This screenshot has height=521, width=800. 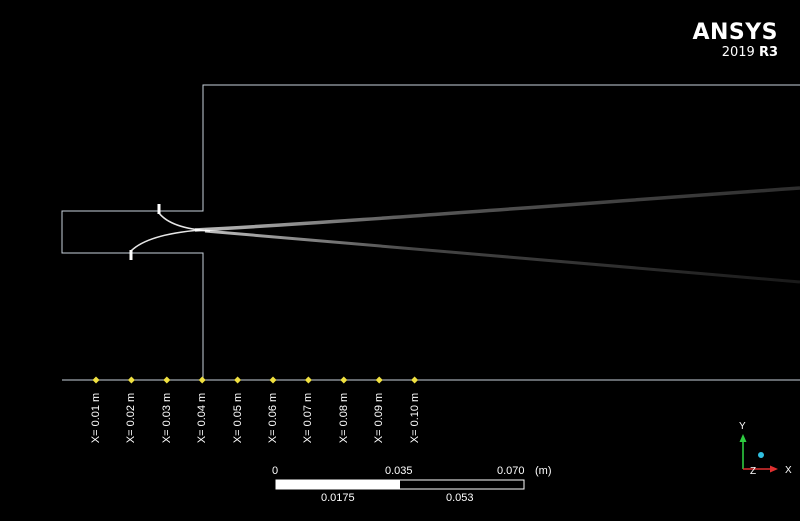 What do you see at coordinates (738, 52) in the screenshot?
I see `logo-version-year: 2019` at bounding box center [738, 52].